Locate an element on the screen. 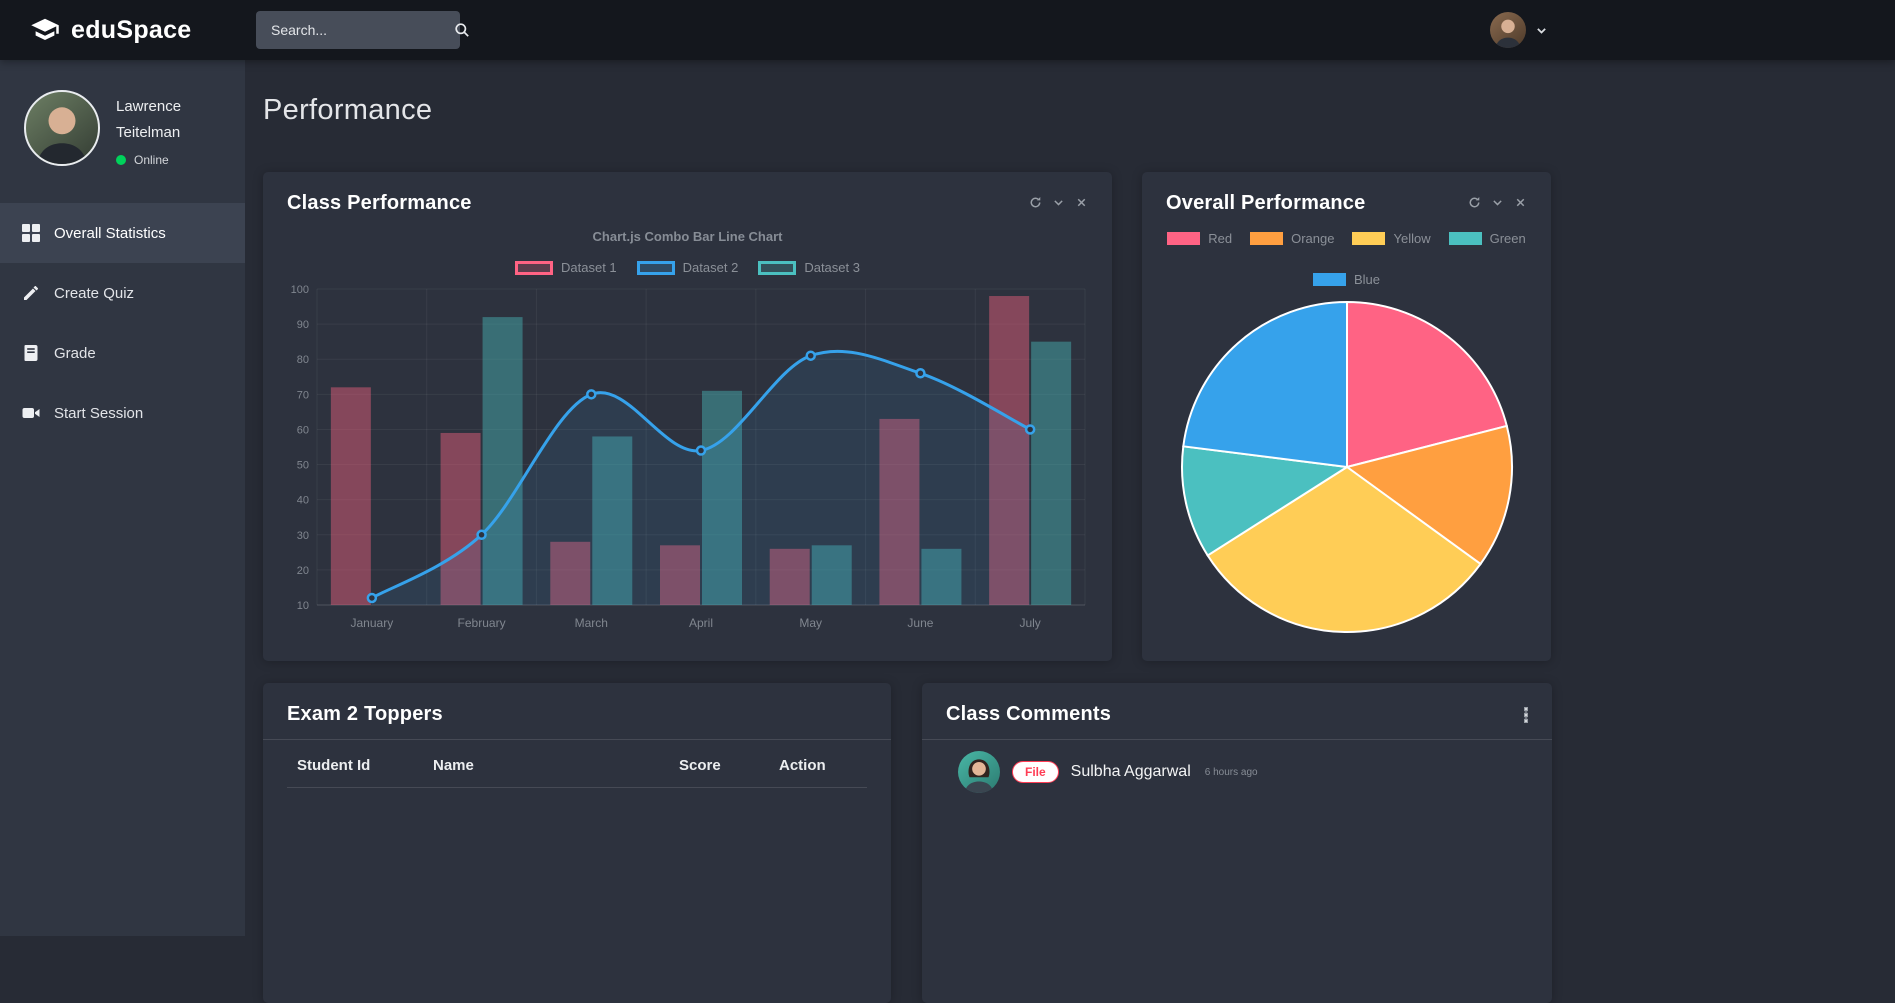 The width and height of the screenshot is (1895, 1003). pen-icon is located at coordinates (31, 293).